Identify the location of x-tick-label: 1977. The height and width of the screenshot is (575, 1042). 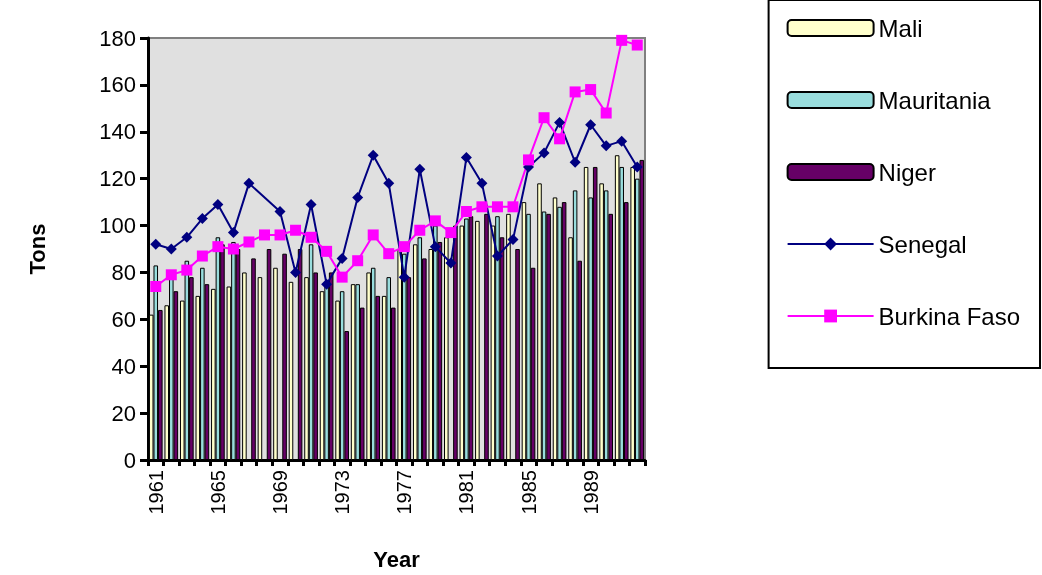
(404, 492).